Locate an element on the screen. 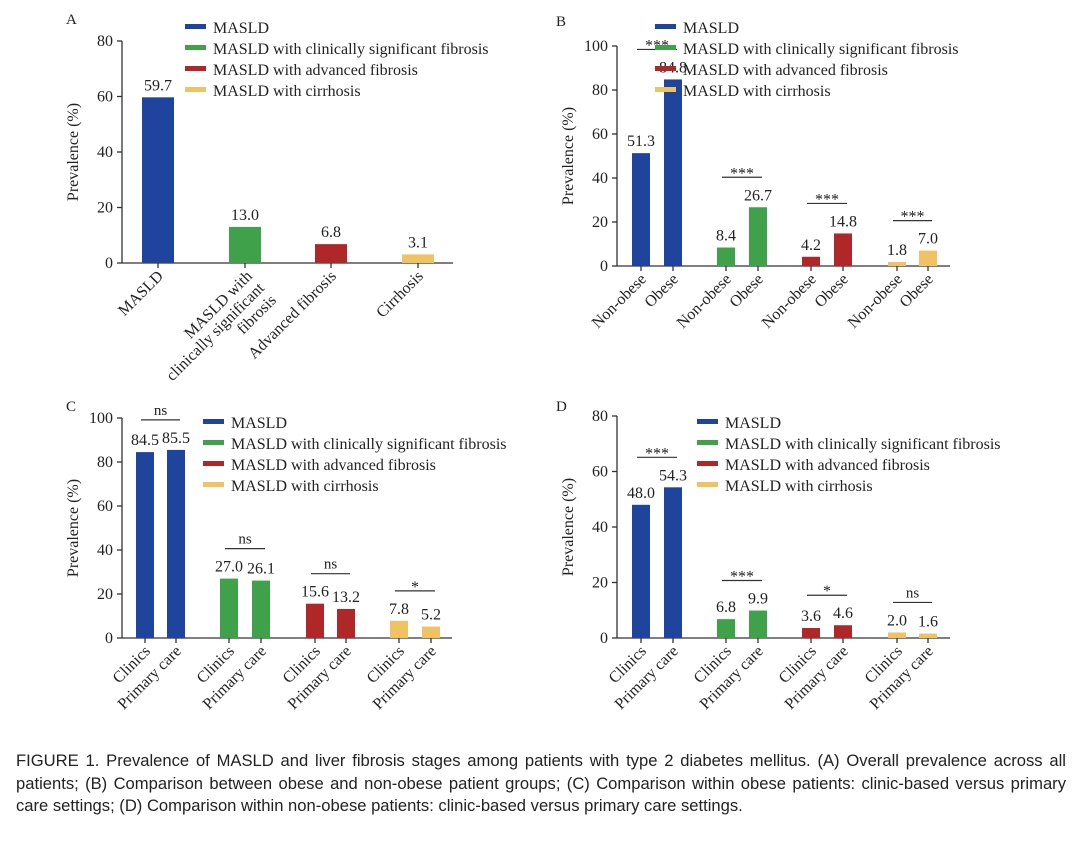  y-tick-label: 100 is located at coordinates (596, 46).